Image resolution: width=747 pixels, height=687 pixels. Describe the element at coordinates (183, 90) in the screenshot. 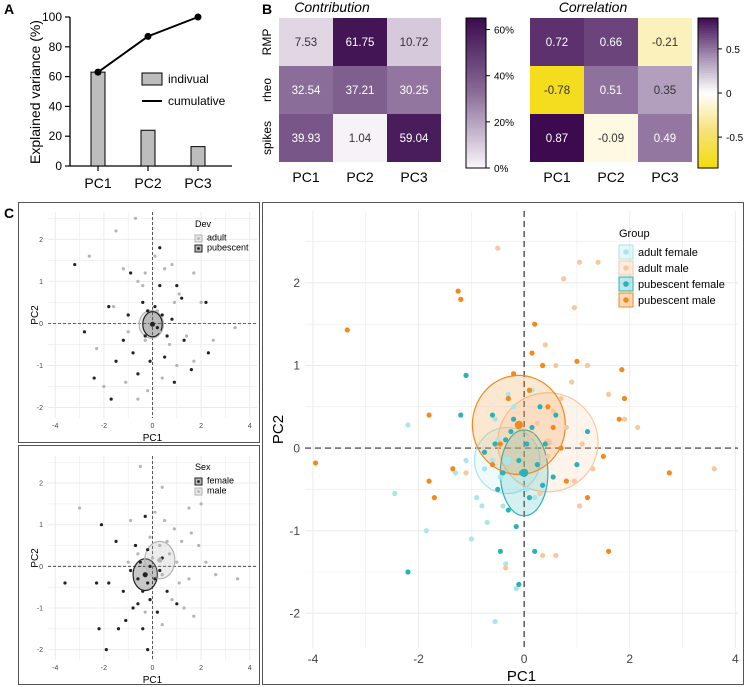

I see `panel-a-legend: indivual cumulative` at that location.